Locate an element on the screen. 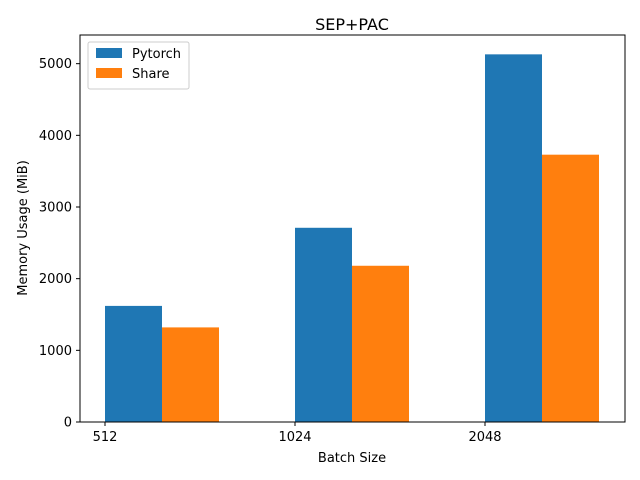 The width and height of the screenshot is (640, 480). y-tick-label: 2000 is located at coordinates (55, 279).